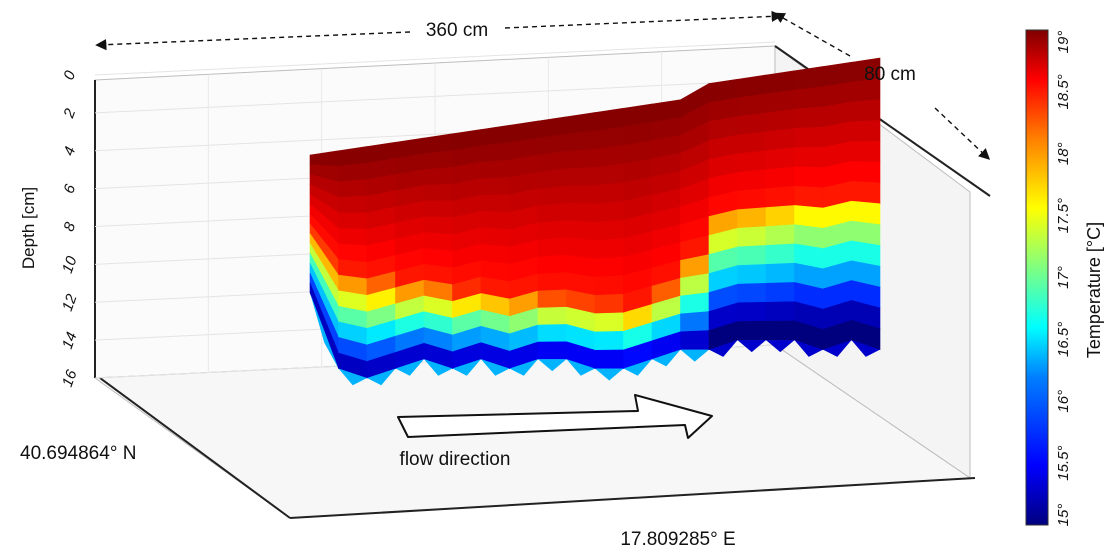  I want to click on colorbar-ticks: 15° 15.5° 16° 16.5° 17° 17.5° 18° 18.5° 19°, so click(1063, 279).